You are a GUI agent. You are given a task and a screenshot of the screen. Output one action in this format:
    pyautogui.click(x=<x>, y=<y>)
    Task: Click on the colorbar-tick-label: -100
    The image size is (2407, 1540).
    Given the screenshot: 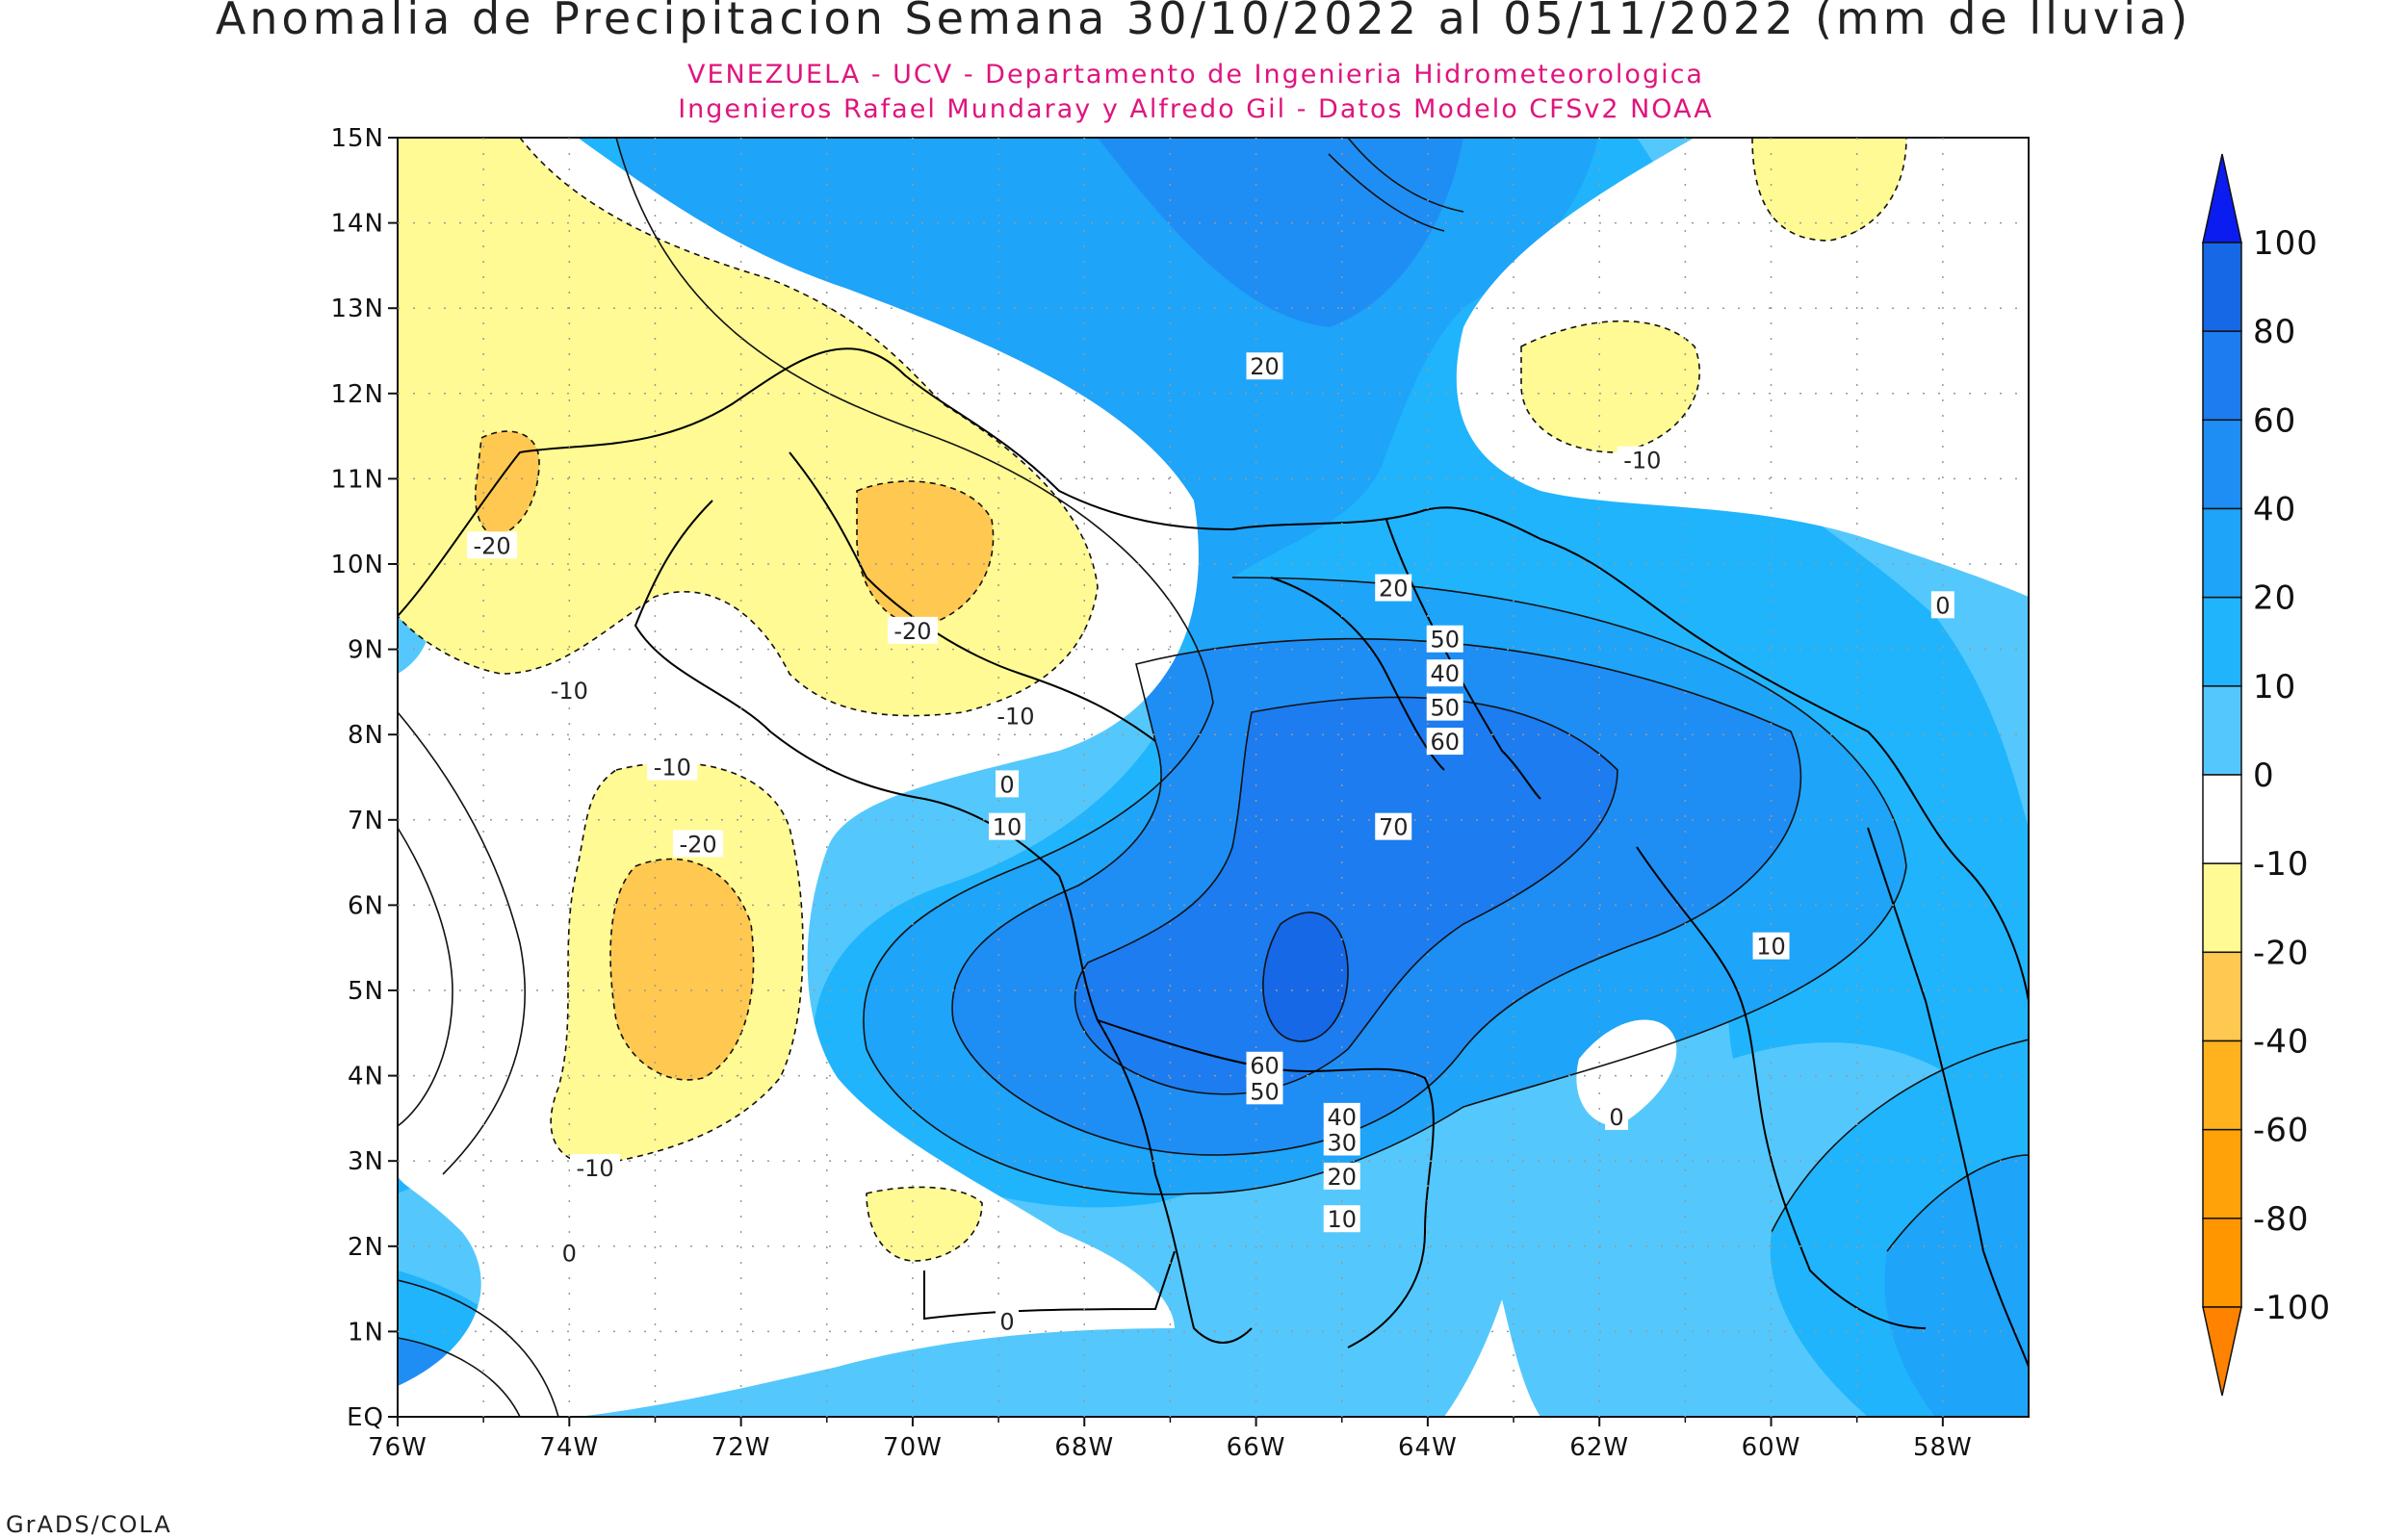 What is the action you would take?
    pyautogui.click(x=2292, y=1308)
    